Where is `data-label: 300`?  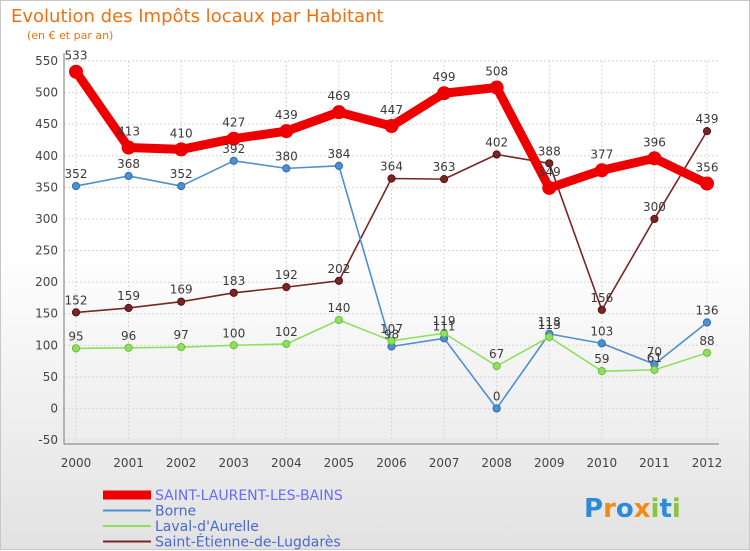
data-label: 300 is located at coordinates (654, 207).